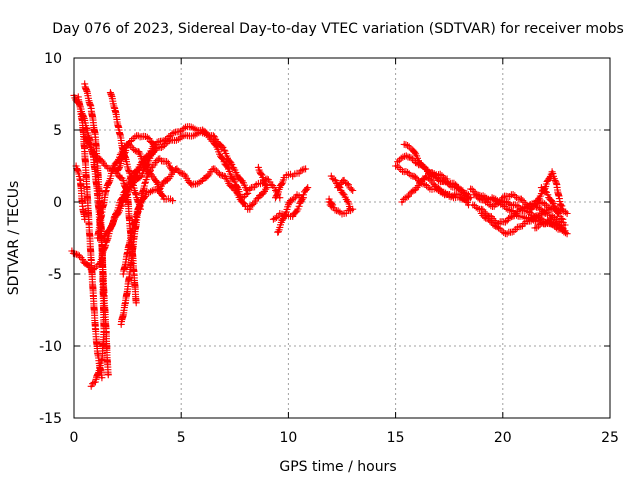 This screenshot has width=640, height=480. I want to click on y-tick-label: -15, so click(50, 419).